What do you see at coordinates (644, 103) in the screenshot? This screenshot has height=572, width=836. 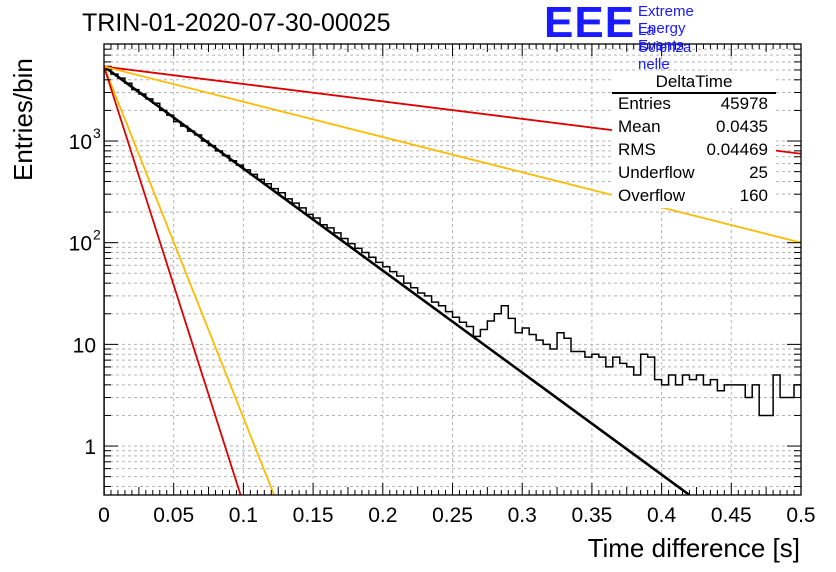 I see `stats-key: Entries` at bounding box center [644, 103].